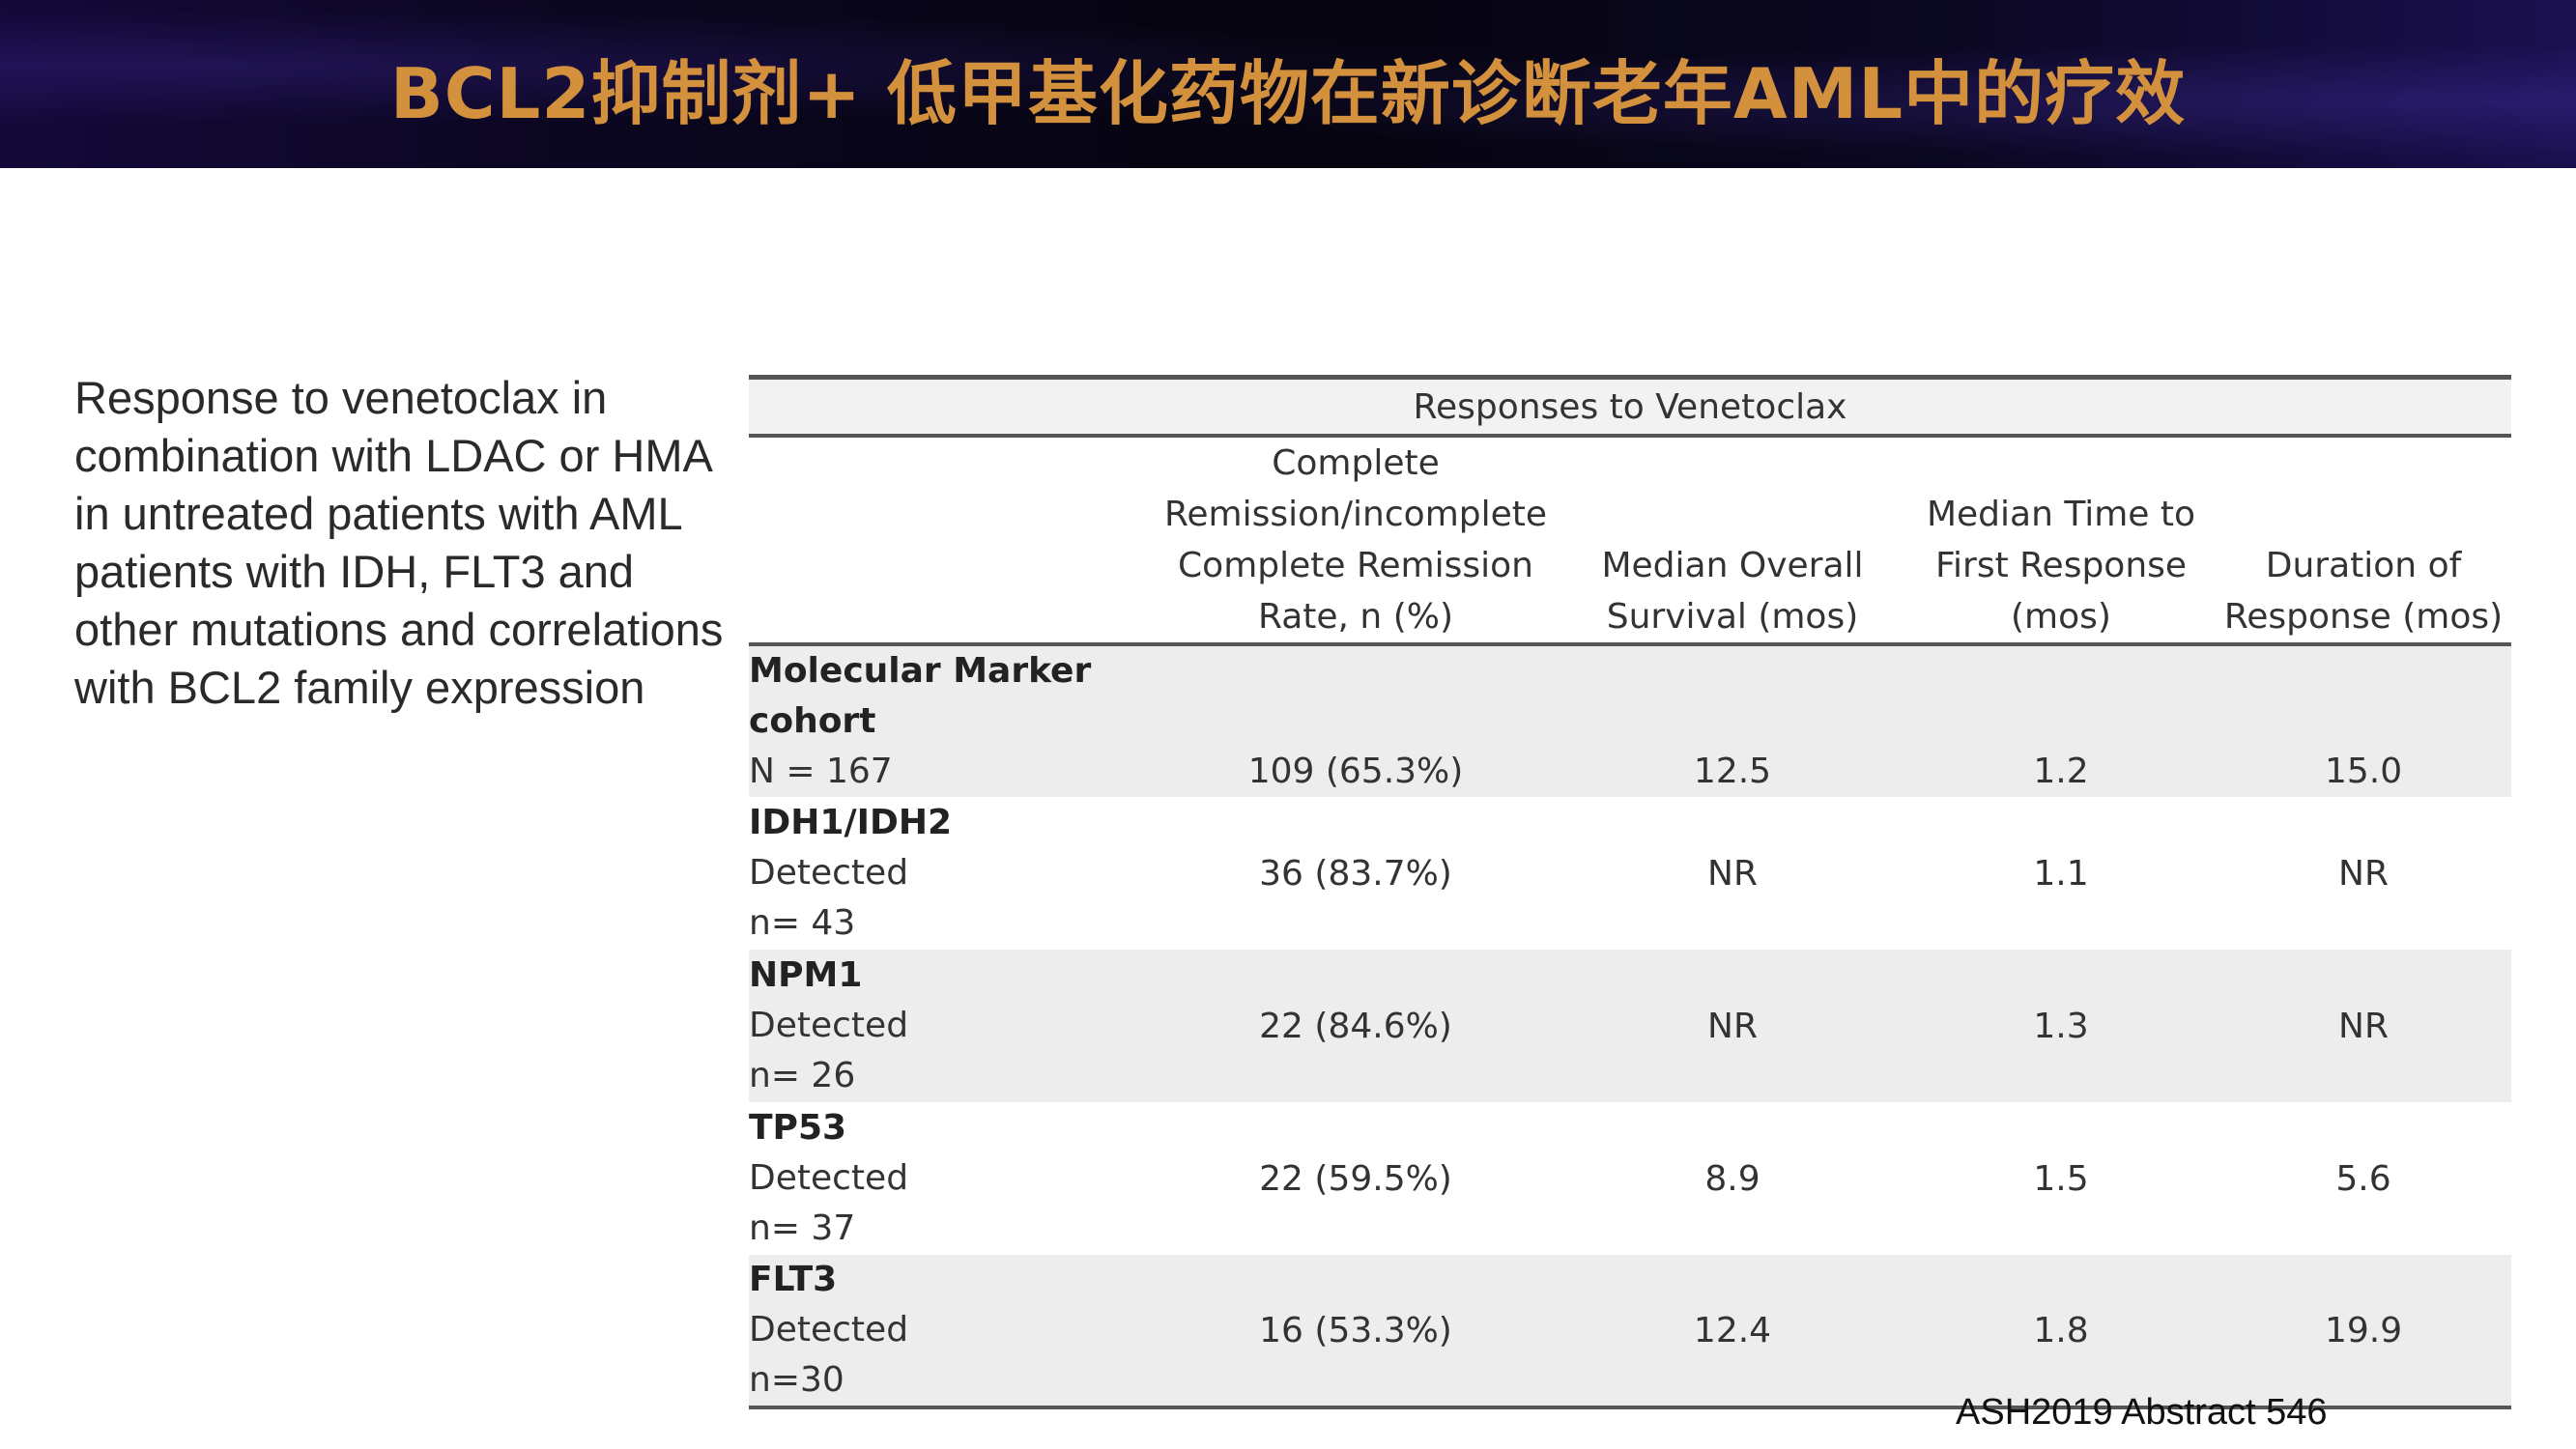 The height and width of the screenshot is (1449, 2576). What do you see at coordinates (2364, 541) in the screenshot?
I see `column-header-duration: Duration of Response (mos)` at bounding box center [2364, 541].